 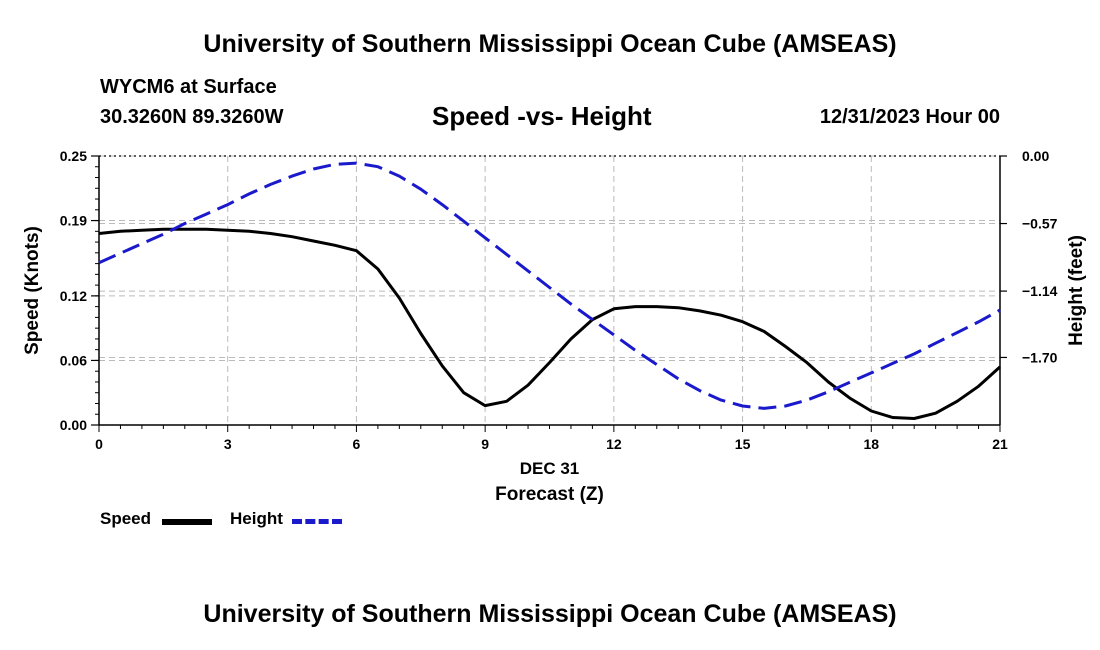 I want to click on x-tick-label-18: 18, so click(x=871, y=444).